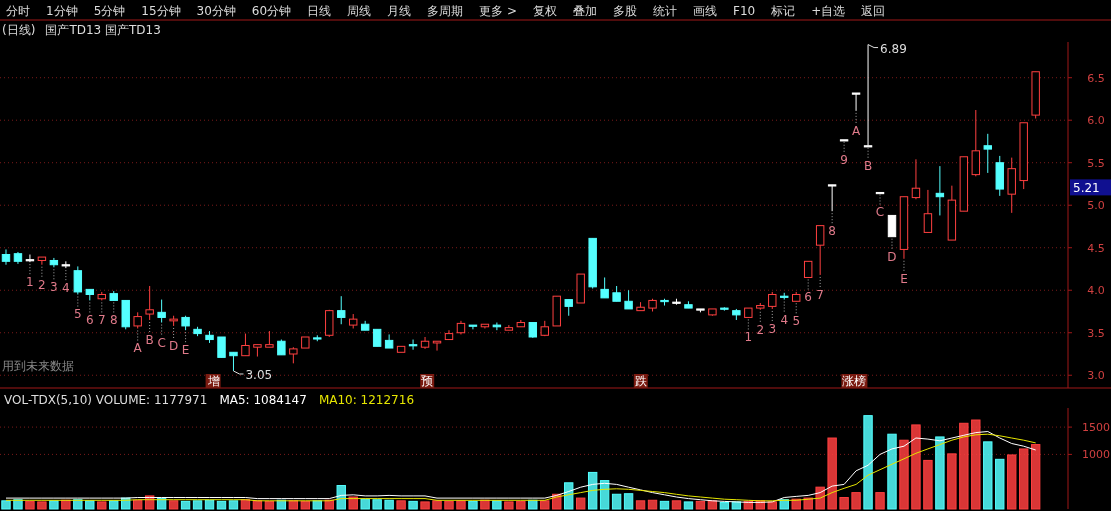 The image size is (1111, 511). I want to click on y-tick-label: 5.5, so click(1096, 163).